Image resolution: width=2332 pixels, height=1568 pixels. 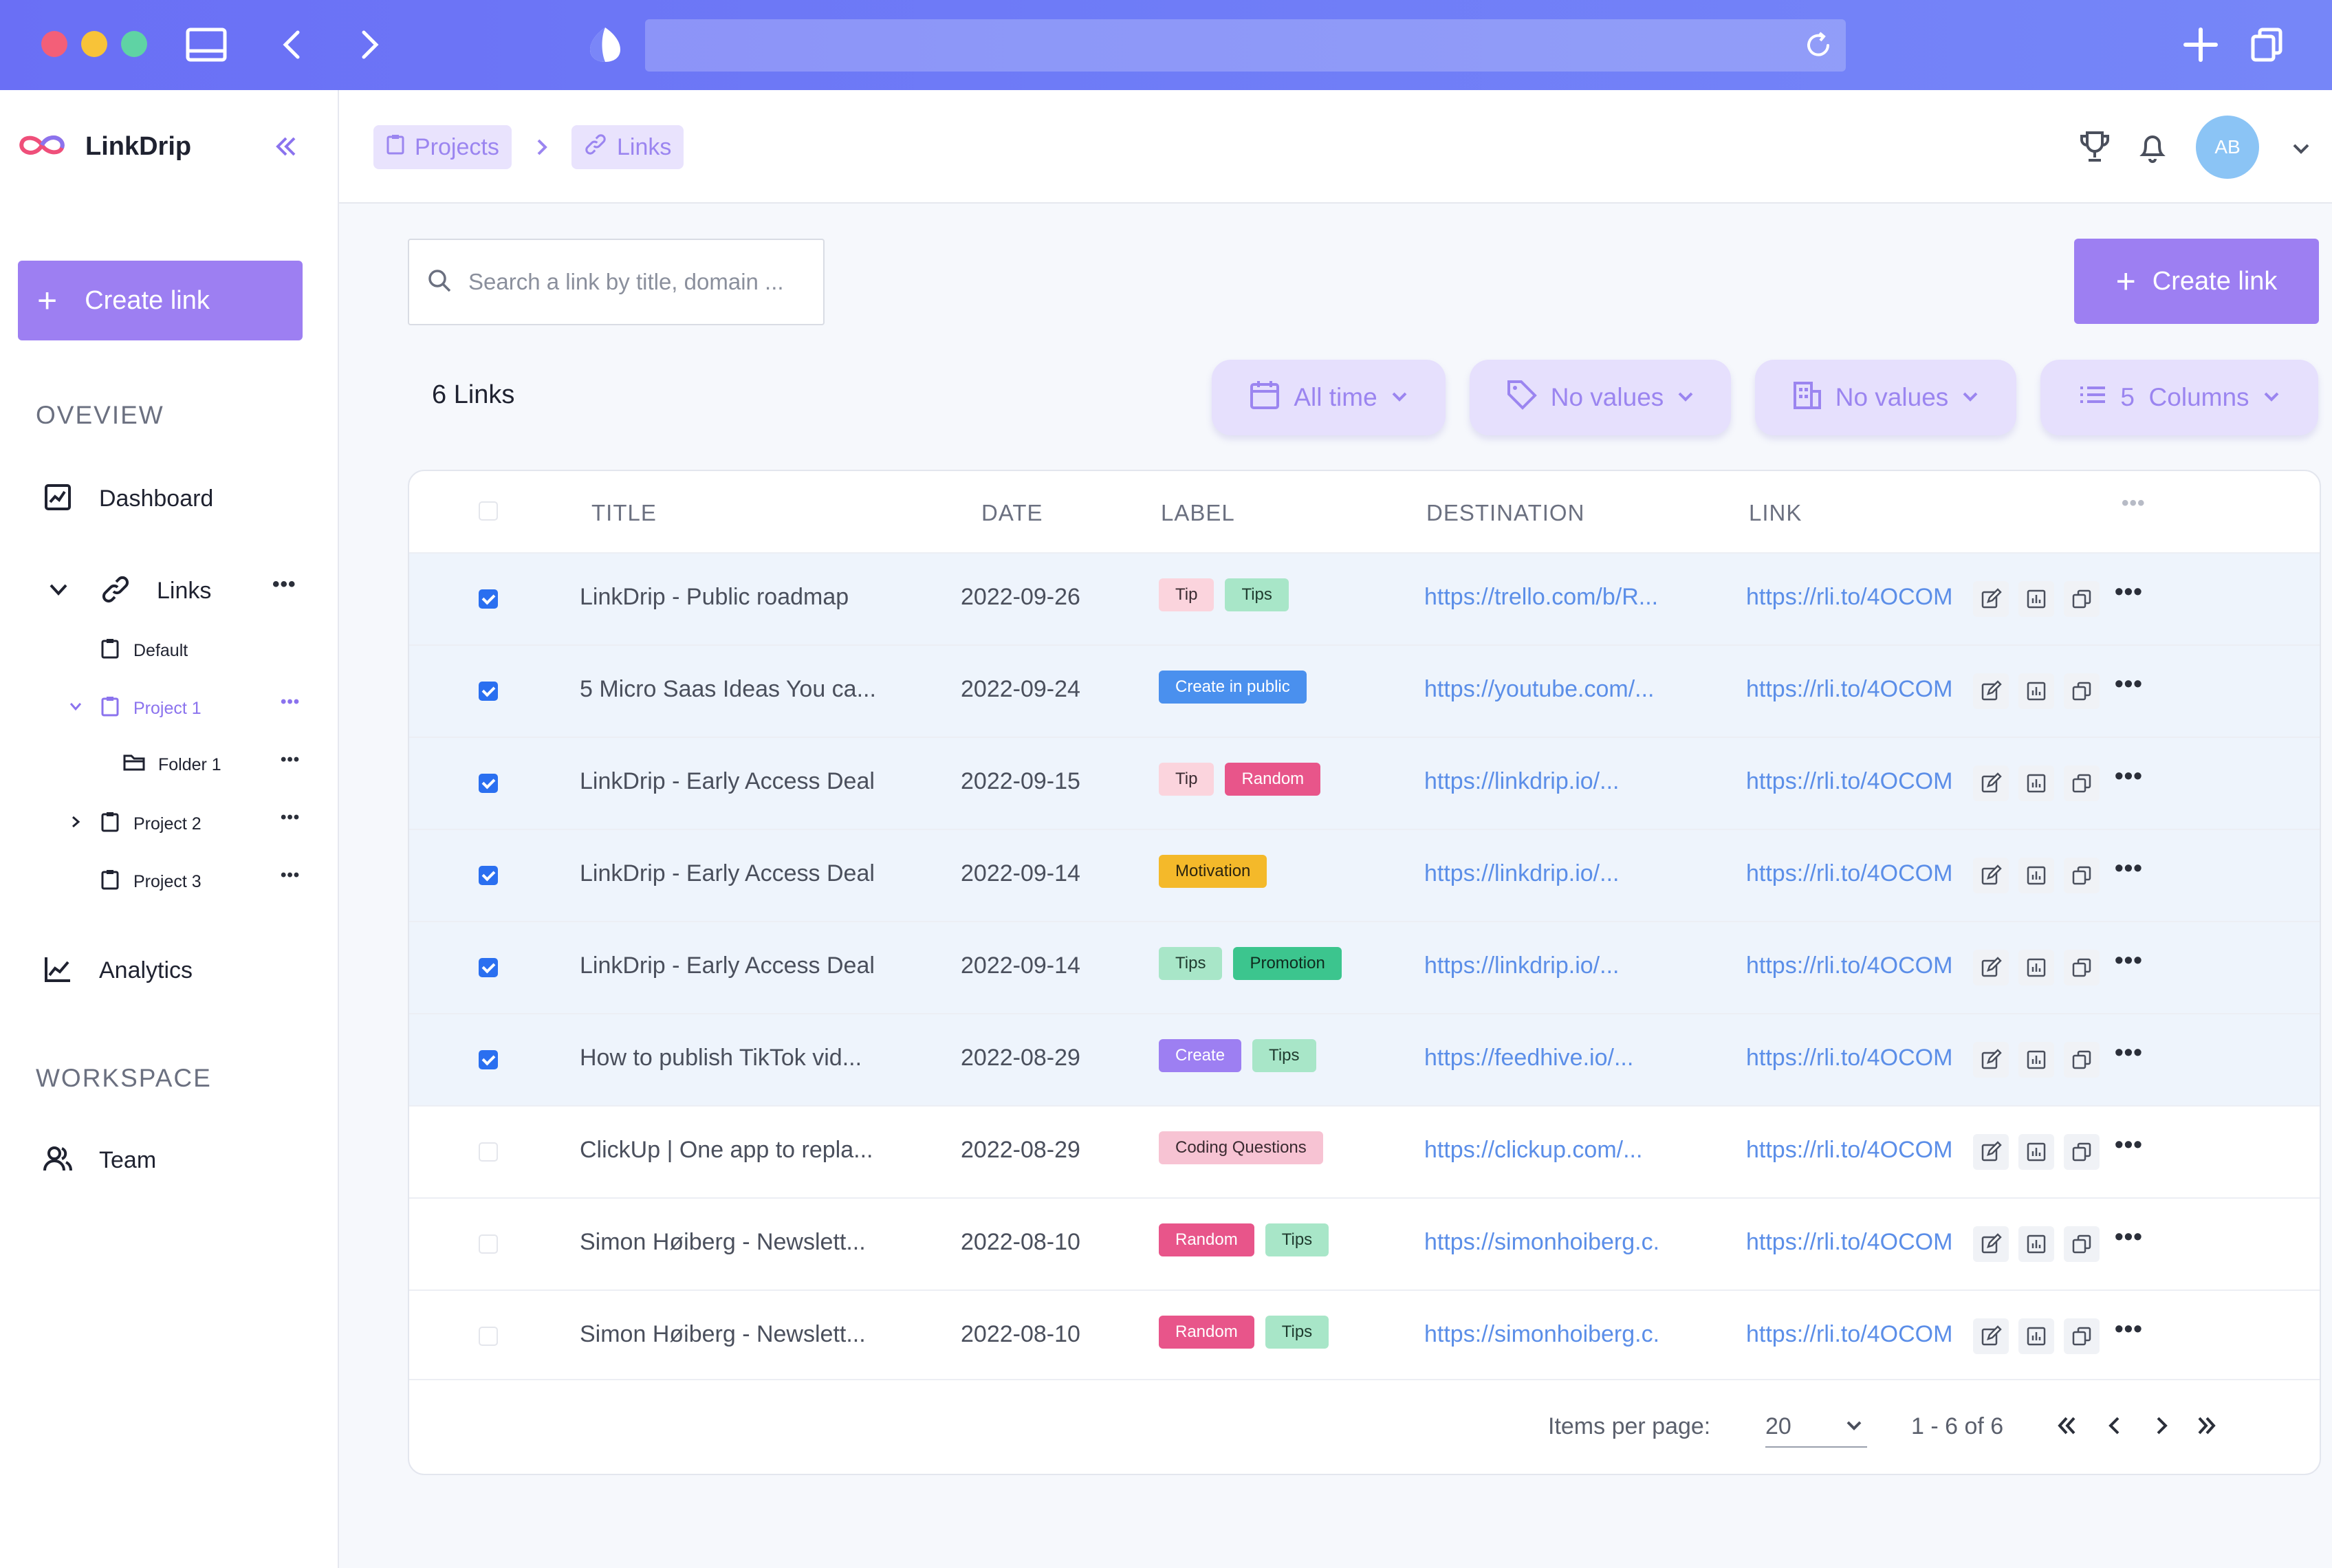 What do you see at coordinates (171, 765) in the screenshot?
I see `tree-item-folder-1: Folder 1` at bounding box center [171, 765].